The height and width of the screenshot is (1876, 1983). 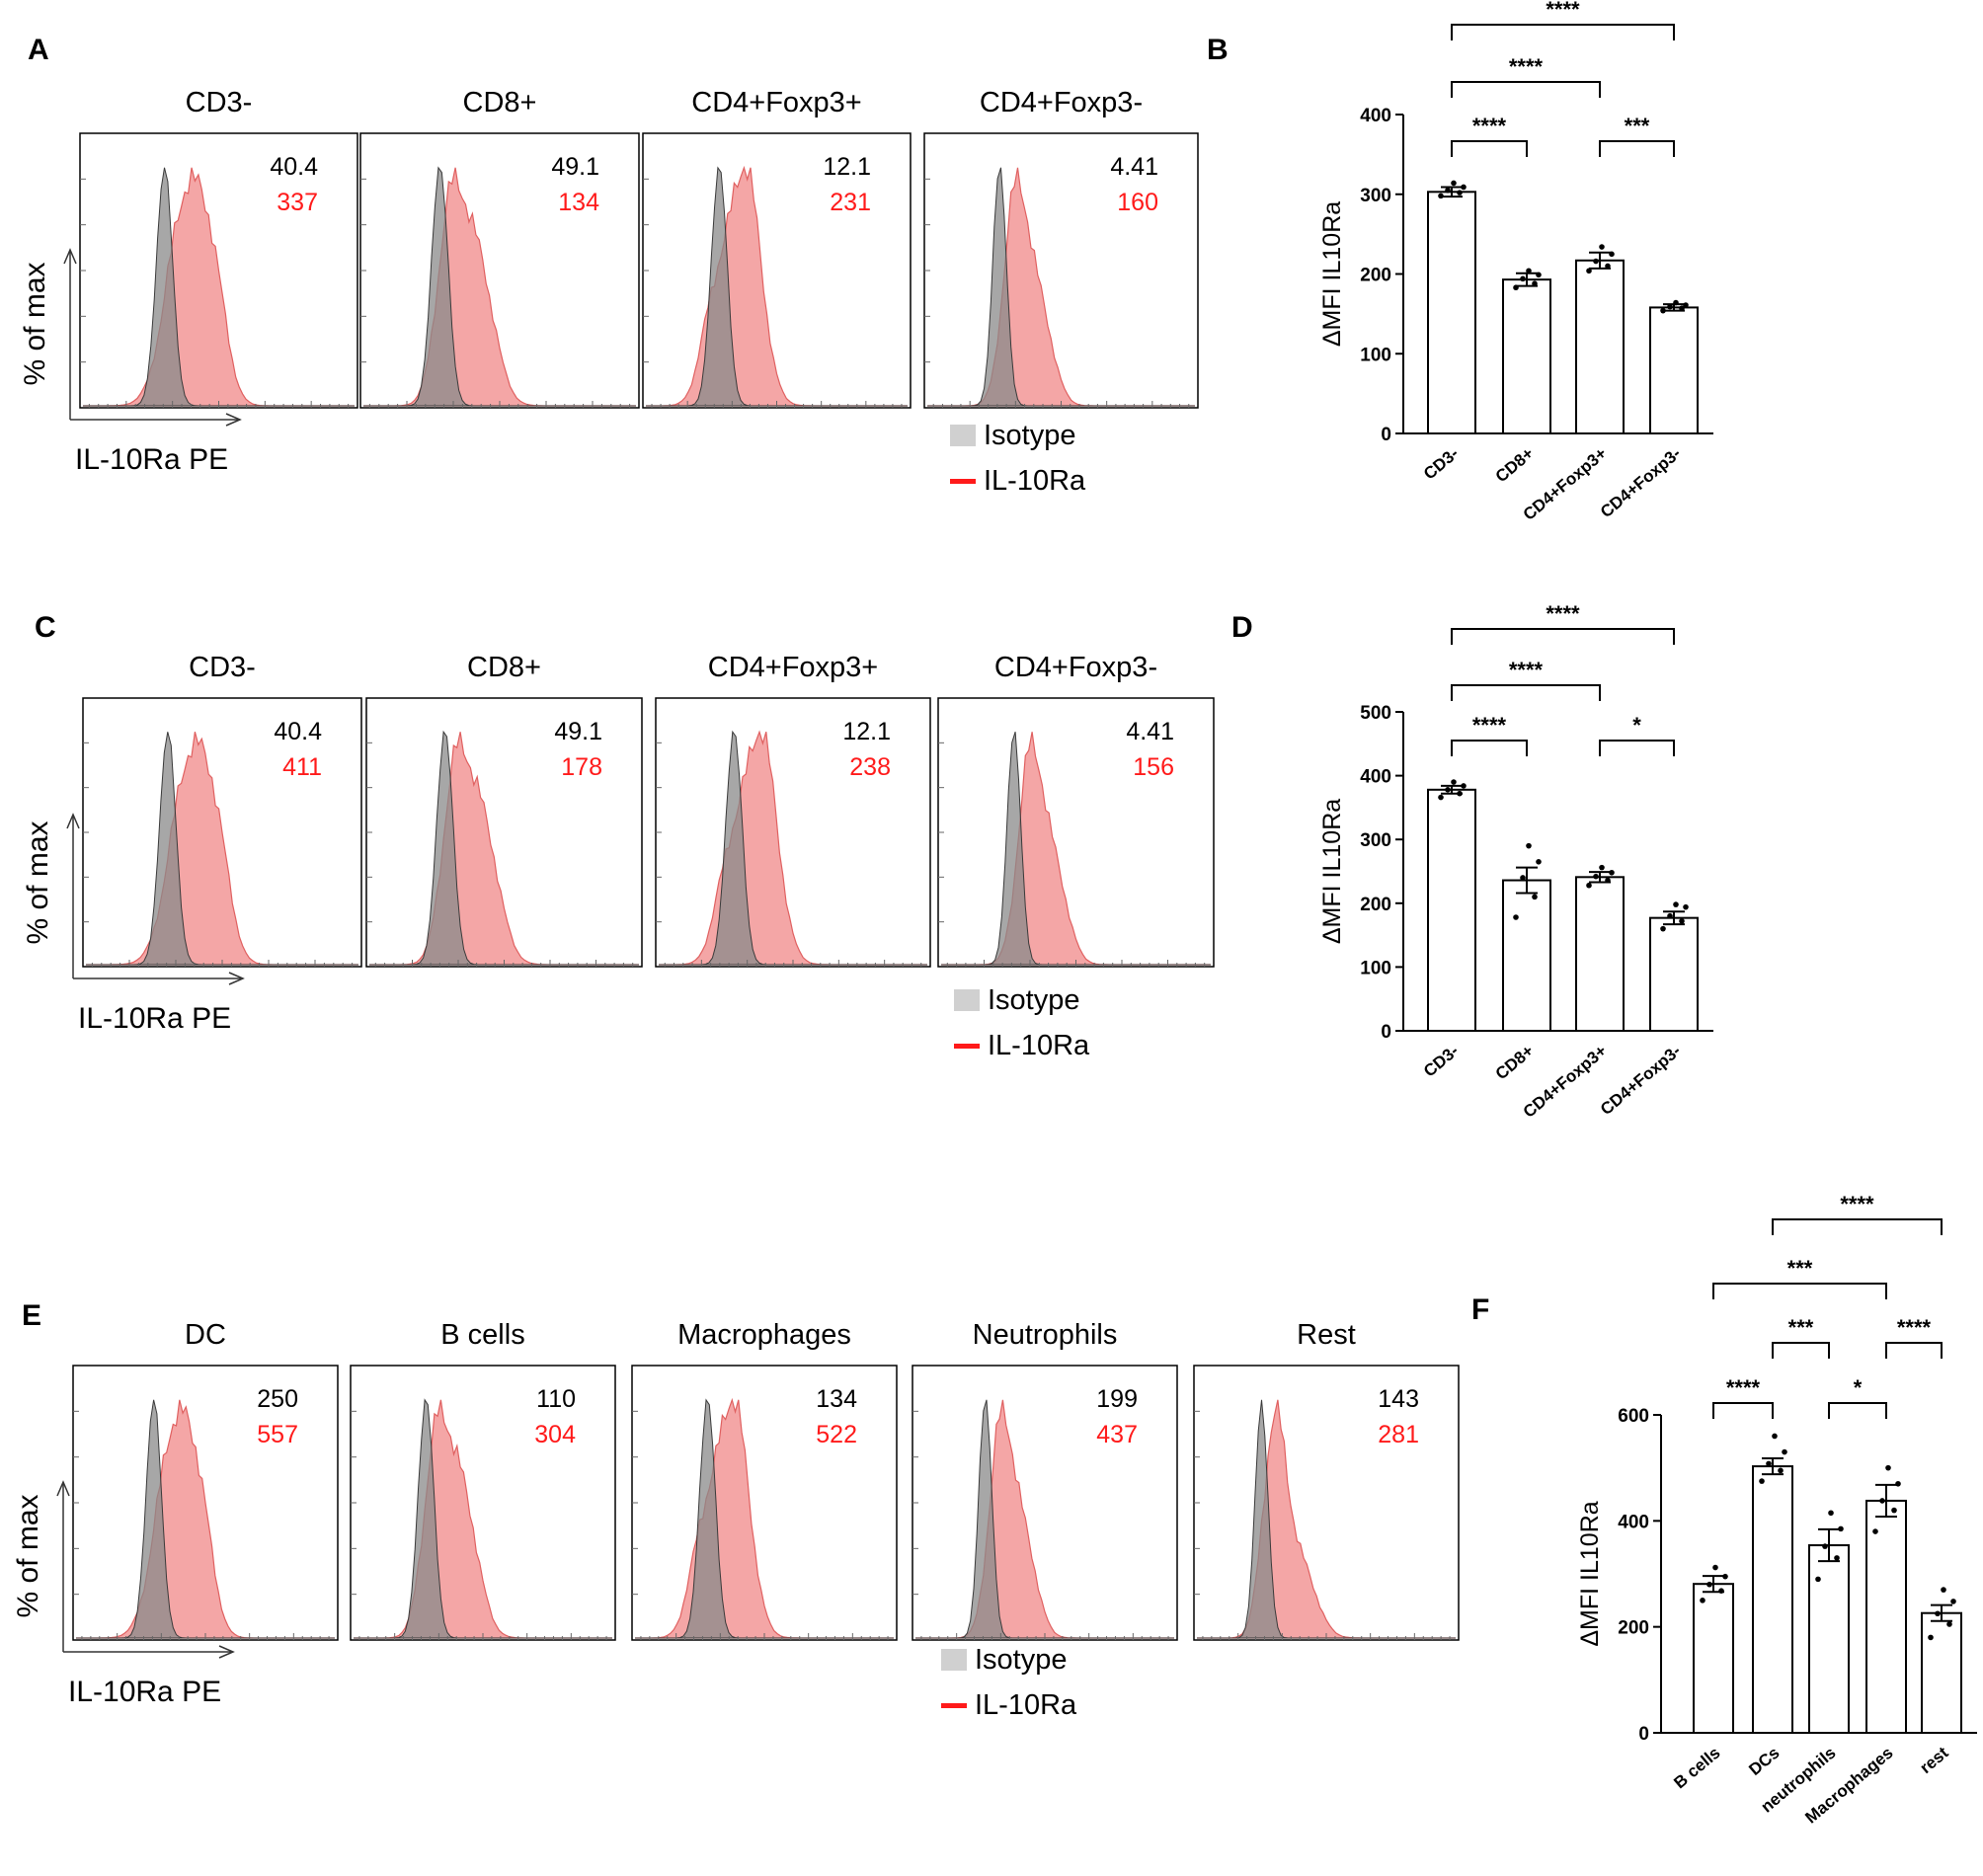 I want to click on x-arrow-head, so click(x=236, y=979).